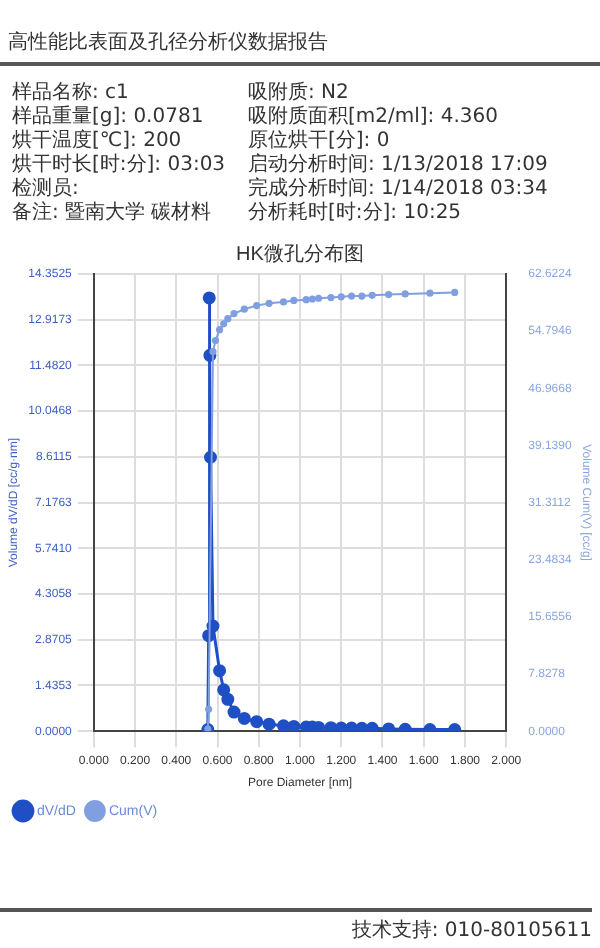 The height and width of the screenshot is (948, 600). I want to click on text: 高性能比表面及孔径分析仪数据报告, so click(300, 33).